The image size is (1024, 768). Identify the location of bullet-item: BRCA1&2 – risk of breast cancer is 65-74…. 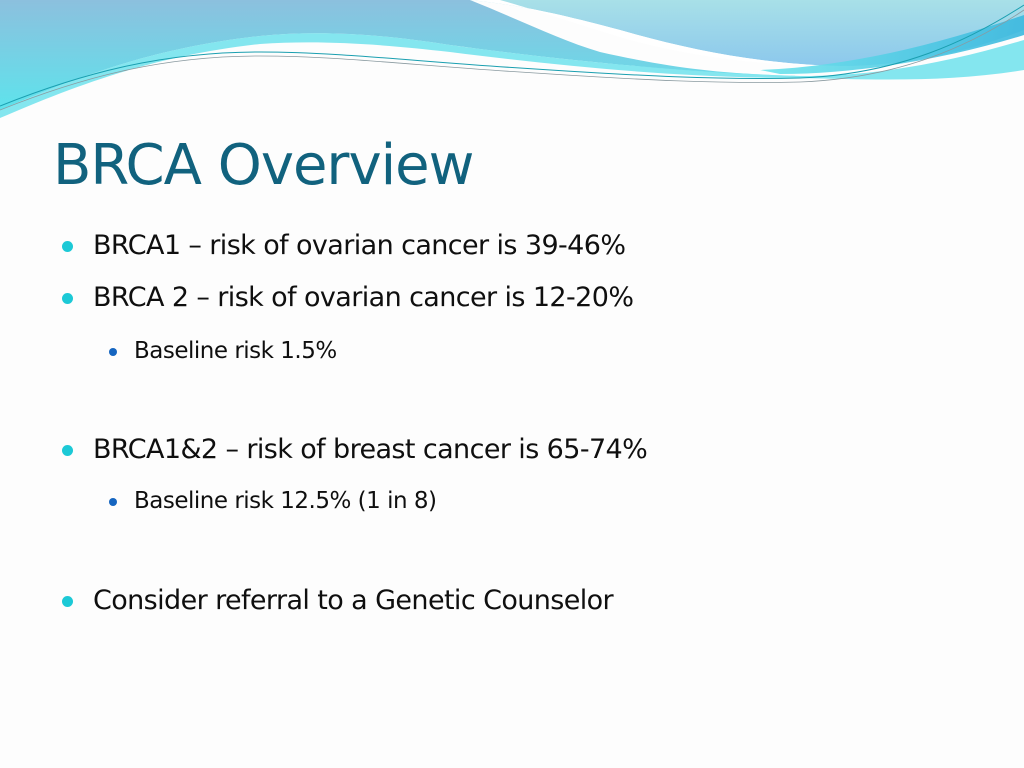
(355, 450).